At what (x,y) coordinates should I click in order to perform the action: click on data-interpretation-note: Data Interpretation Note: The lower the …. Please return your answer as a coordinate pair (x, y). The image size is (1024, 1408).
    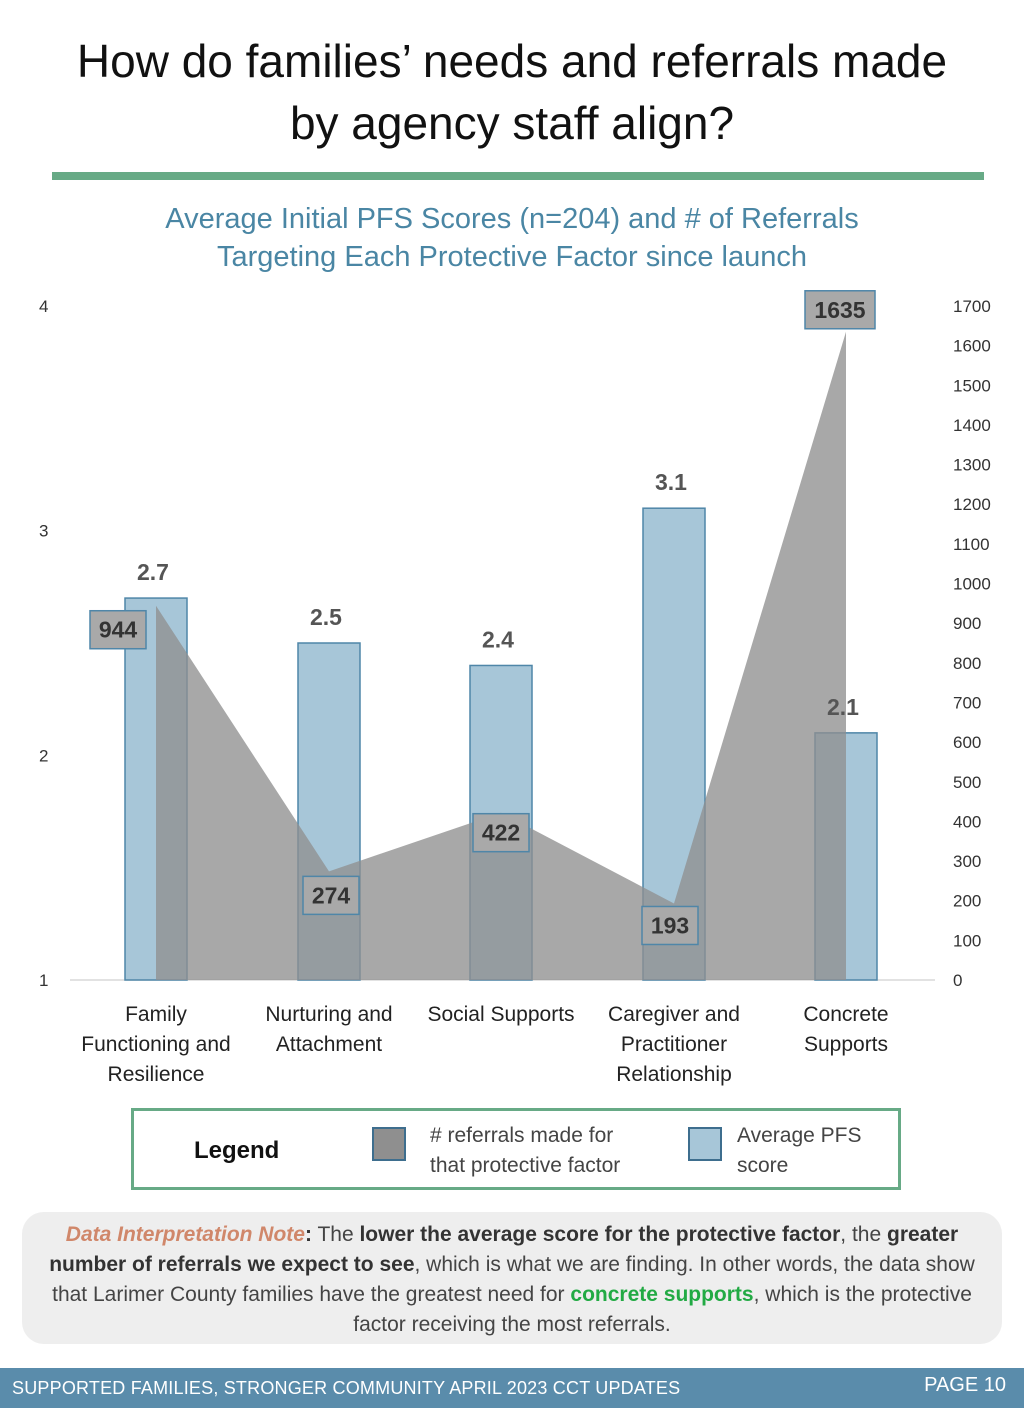
    Looking at the image, I should click on (512, 1278).